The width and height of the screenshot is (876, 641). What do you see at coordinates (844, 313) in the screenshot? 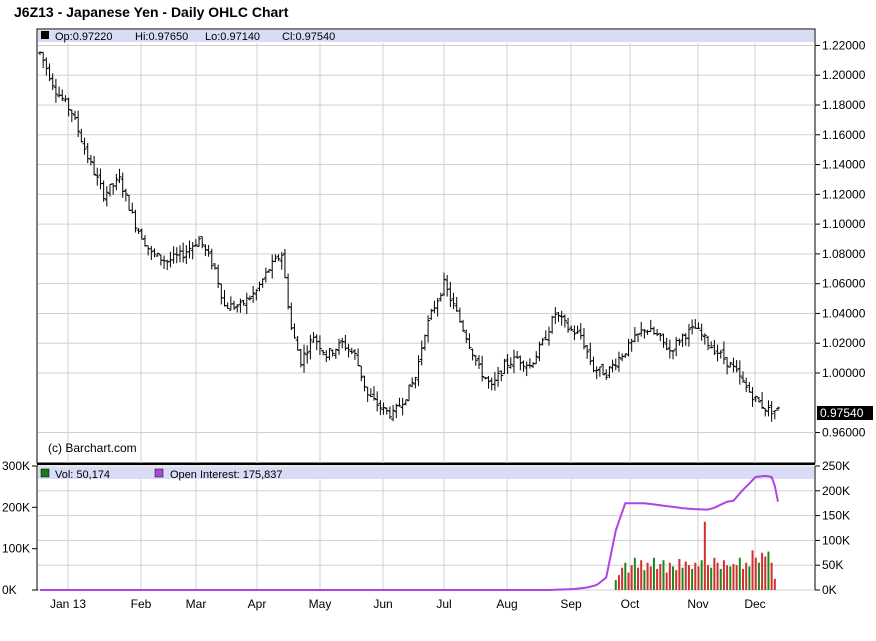
I see `price-ytick-label-9: 1.04000` at bounding box center [844, 313].